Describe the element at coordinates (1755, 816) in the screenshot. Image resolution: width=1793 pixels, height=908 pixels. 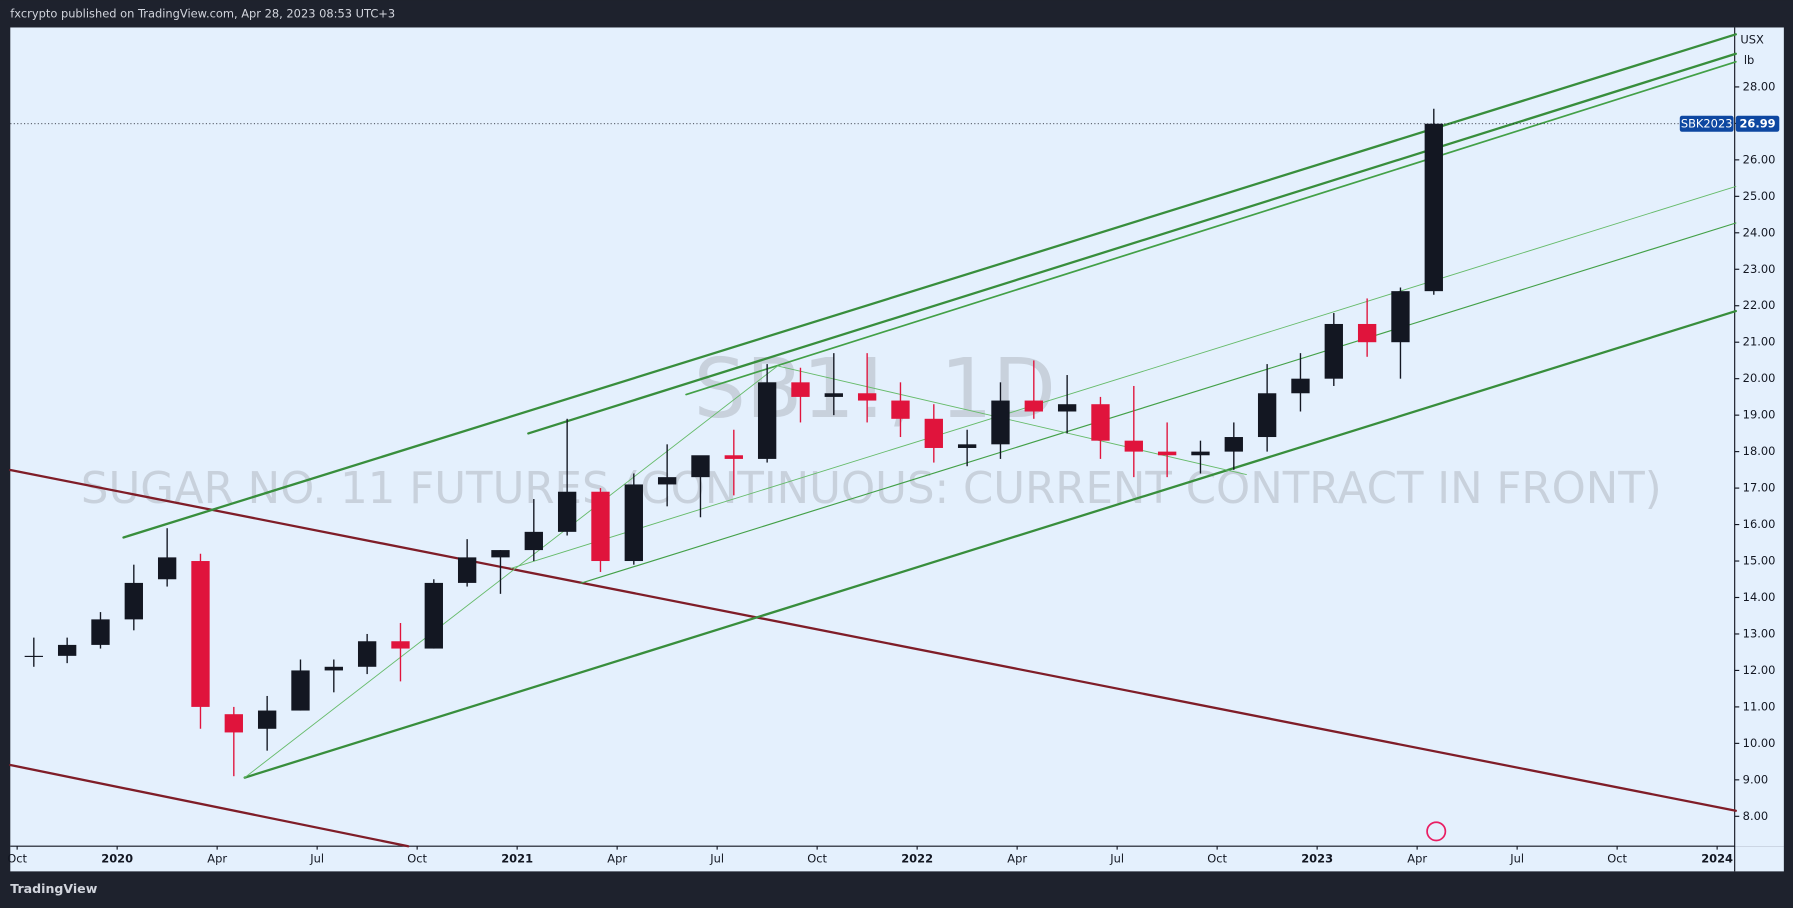
I see `y-tick-label: 8.00` at that location.